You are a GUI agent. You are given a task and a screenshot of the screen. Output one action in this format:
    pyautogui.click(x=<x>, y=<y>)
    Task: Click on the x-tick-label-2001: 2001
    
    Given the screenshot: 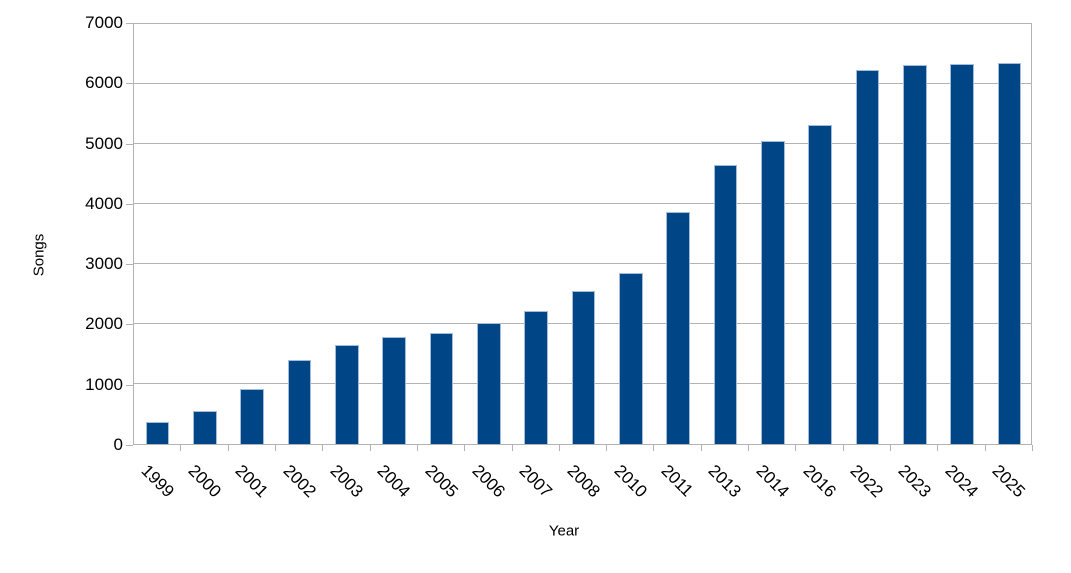 What is the action you would take?
    pyautogui.click(x=251, y=481)
    